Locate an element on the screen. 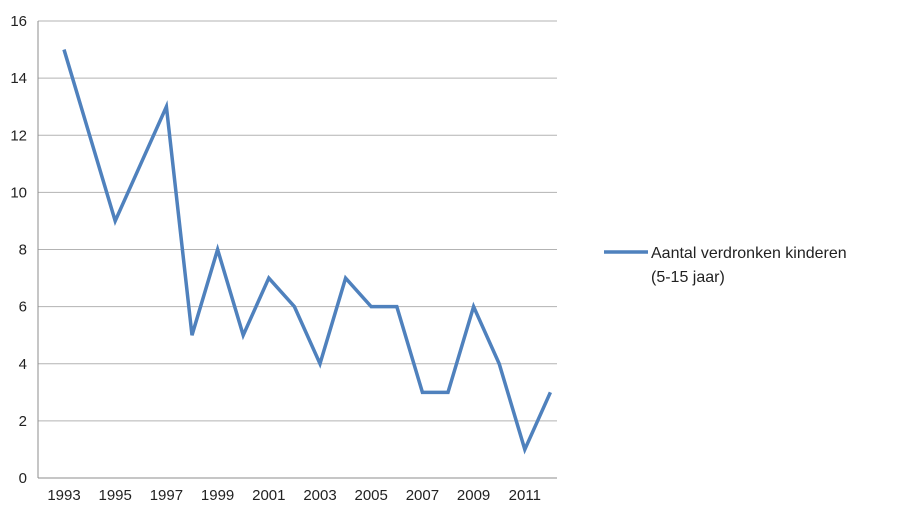  x-tick-label: 1995 is located at coordinates (115, 495).